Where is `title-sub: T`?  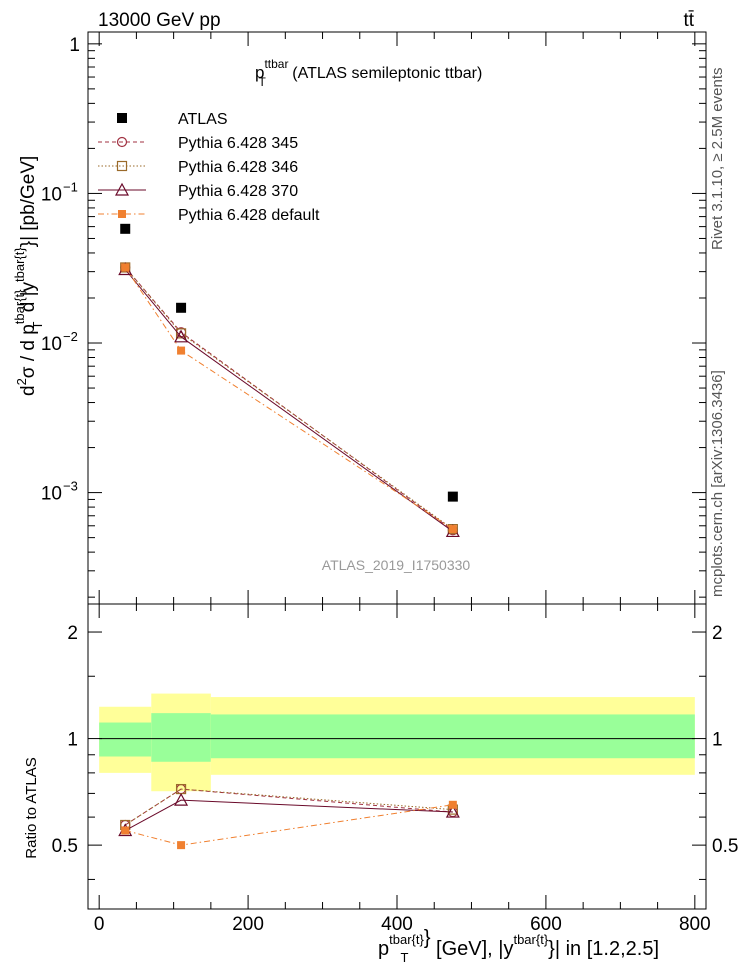
title-sub: T is located at coordinates (262, 82).